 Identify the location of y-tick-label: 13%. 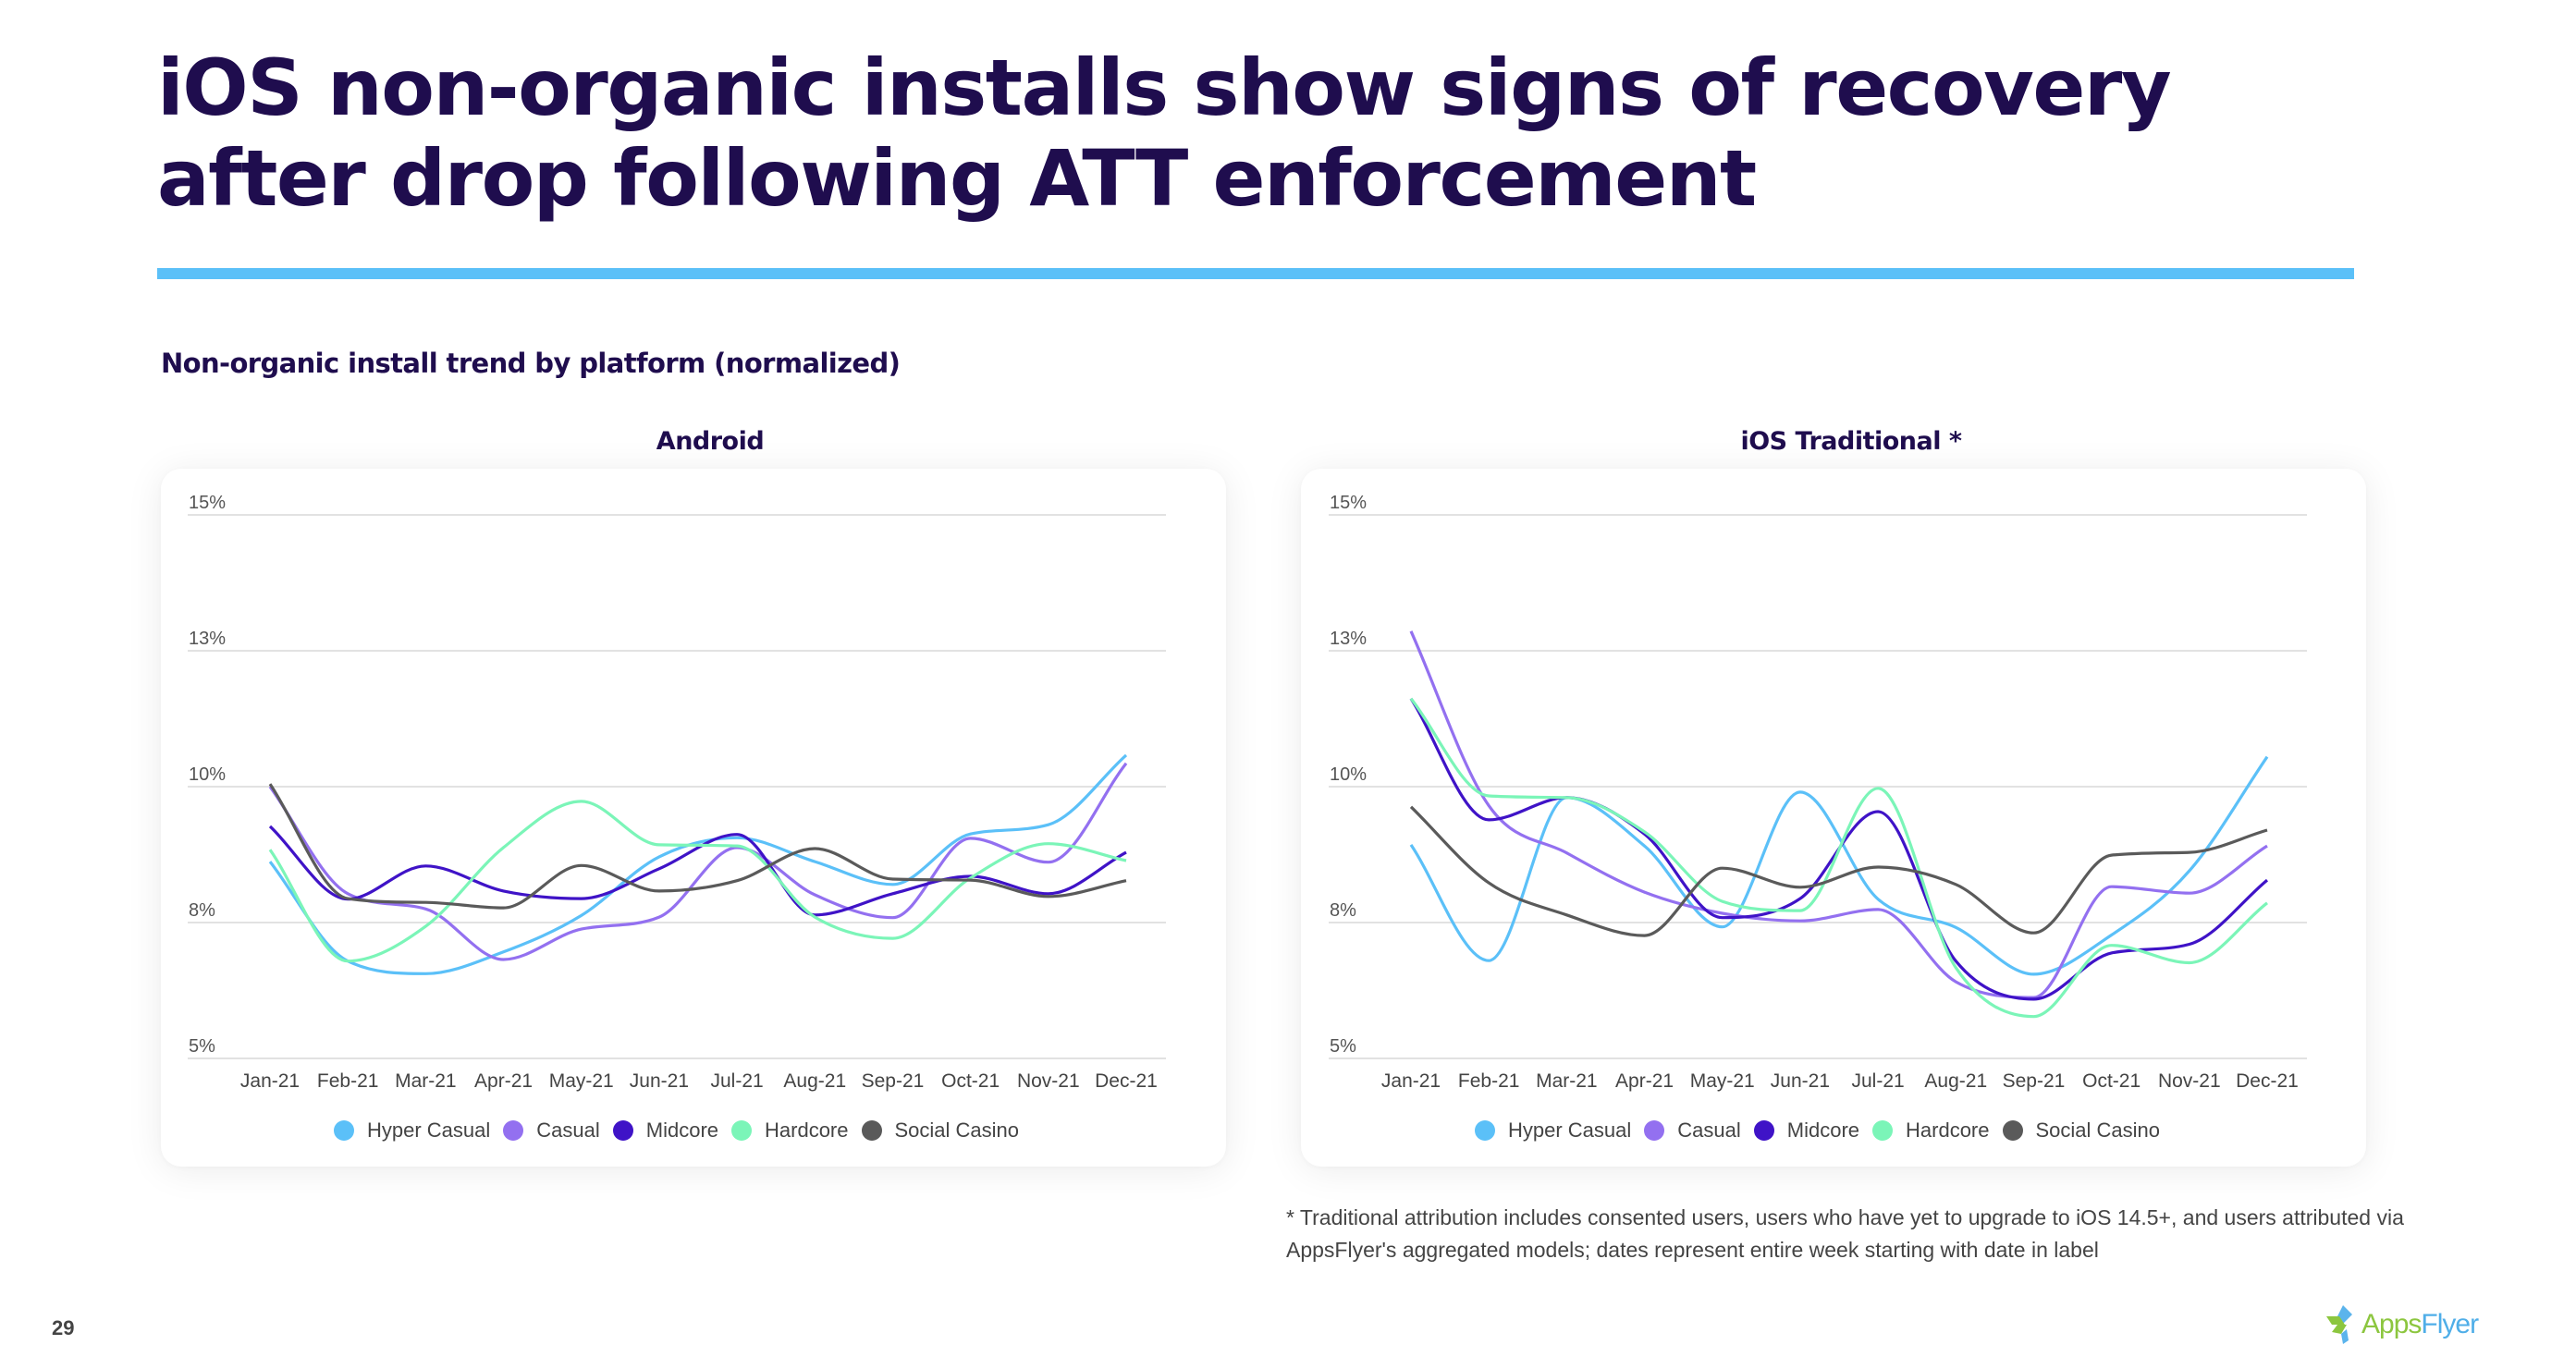
(207, 639).